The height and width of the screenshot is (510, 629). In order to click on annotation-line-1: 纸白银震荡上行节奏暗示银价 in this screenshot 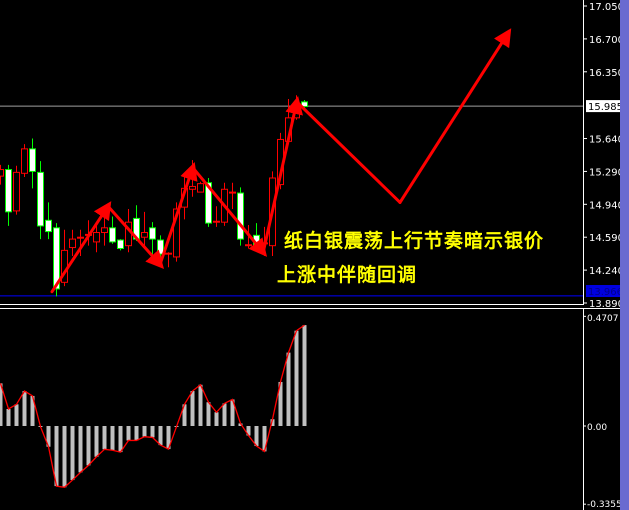, I will do `click(414, 241)`.